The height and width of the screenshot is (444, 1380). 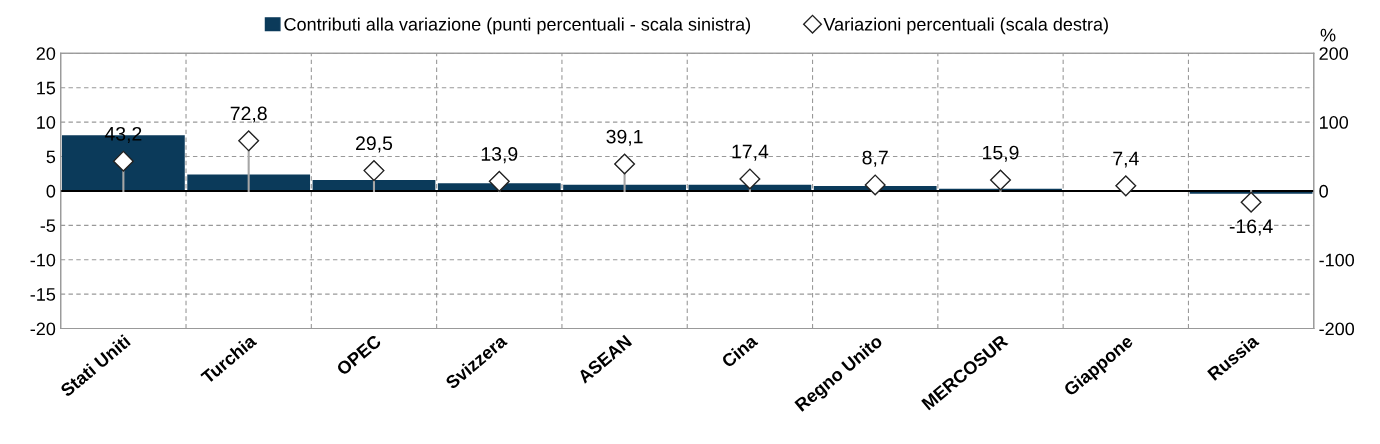 What do you see at coordinates (43, 260) in the screenshot?
I see `y-tick-label: -10` at bounding box center [43, 260].